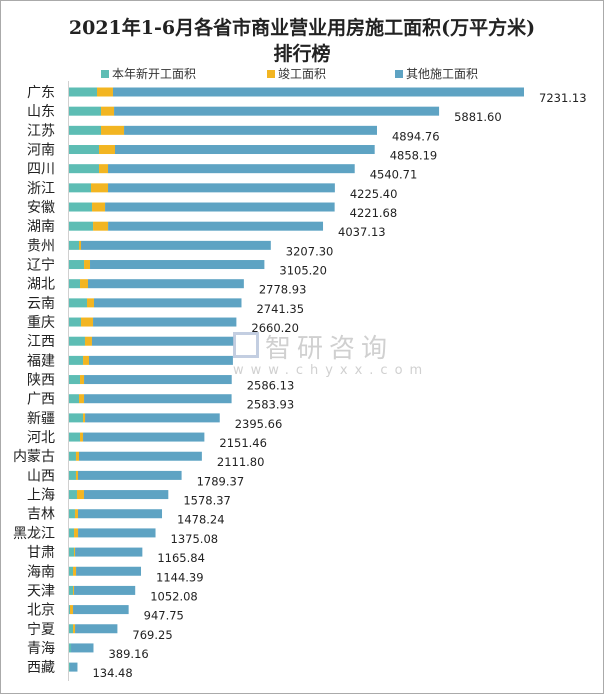 The width and height of the screenshot is (604, 694). What do you see at coordinates (41, 438) in the screenshot?
I see `category-label: 河北` at bounding box center [41, 438].